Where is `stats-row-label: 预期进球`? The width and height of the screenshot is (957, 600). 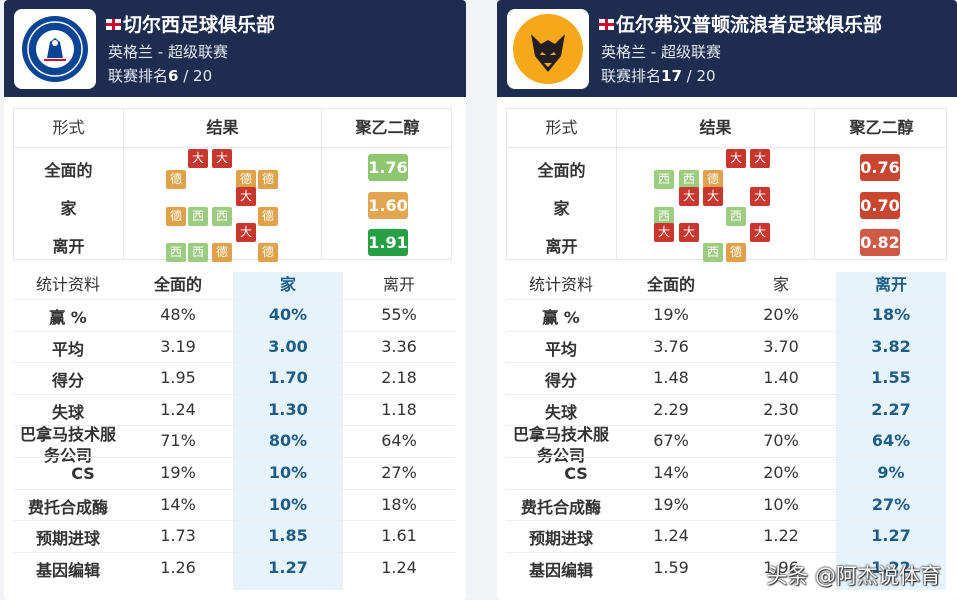
stats-row-label: 预期进球 is located at coordinates (67, 539).